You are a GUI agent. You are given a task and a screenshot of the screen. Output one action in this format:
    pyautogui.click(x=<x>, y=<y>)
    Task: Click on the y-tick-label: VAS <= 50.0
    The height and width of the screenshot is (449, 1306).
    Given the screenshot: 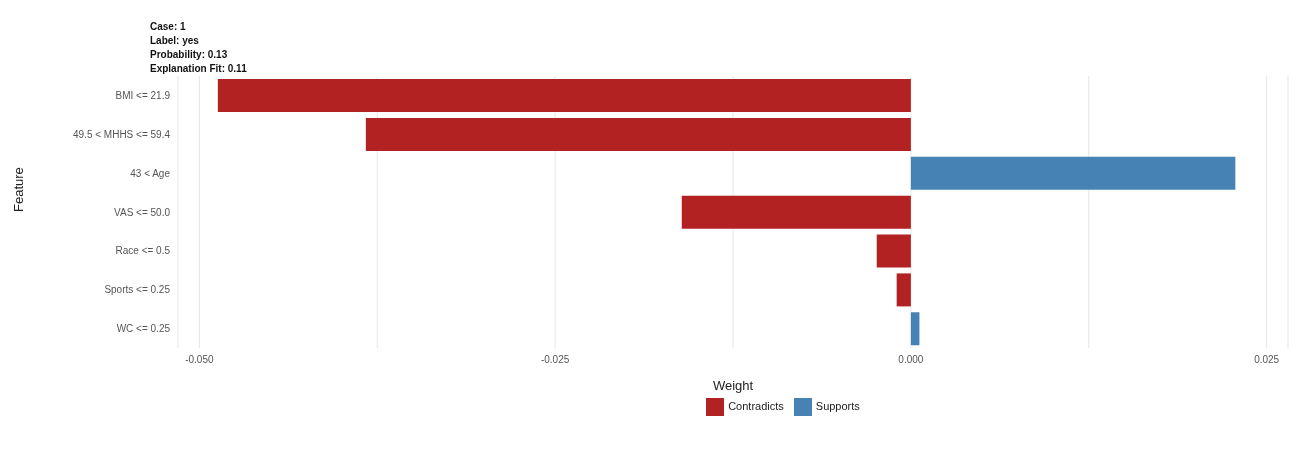 What is the action you would take?
    pyautogui.click(x=142, y=212)
    